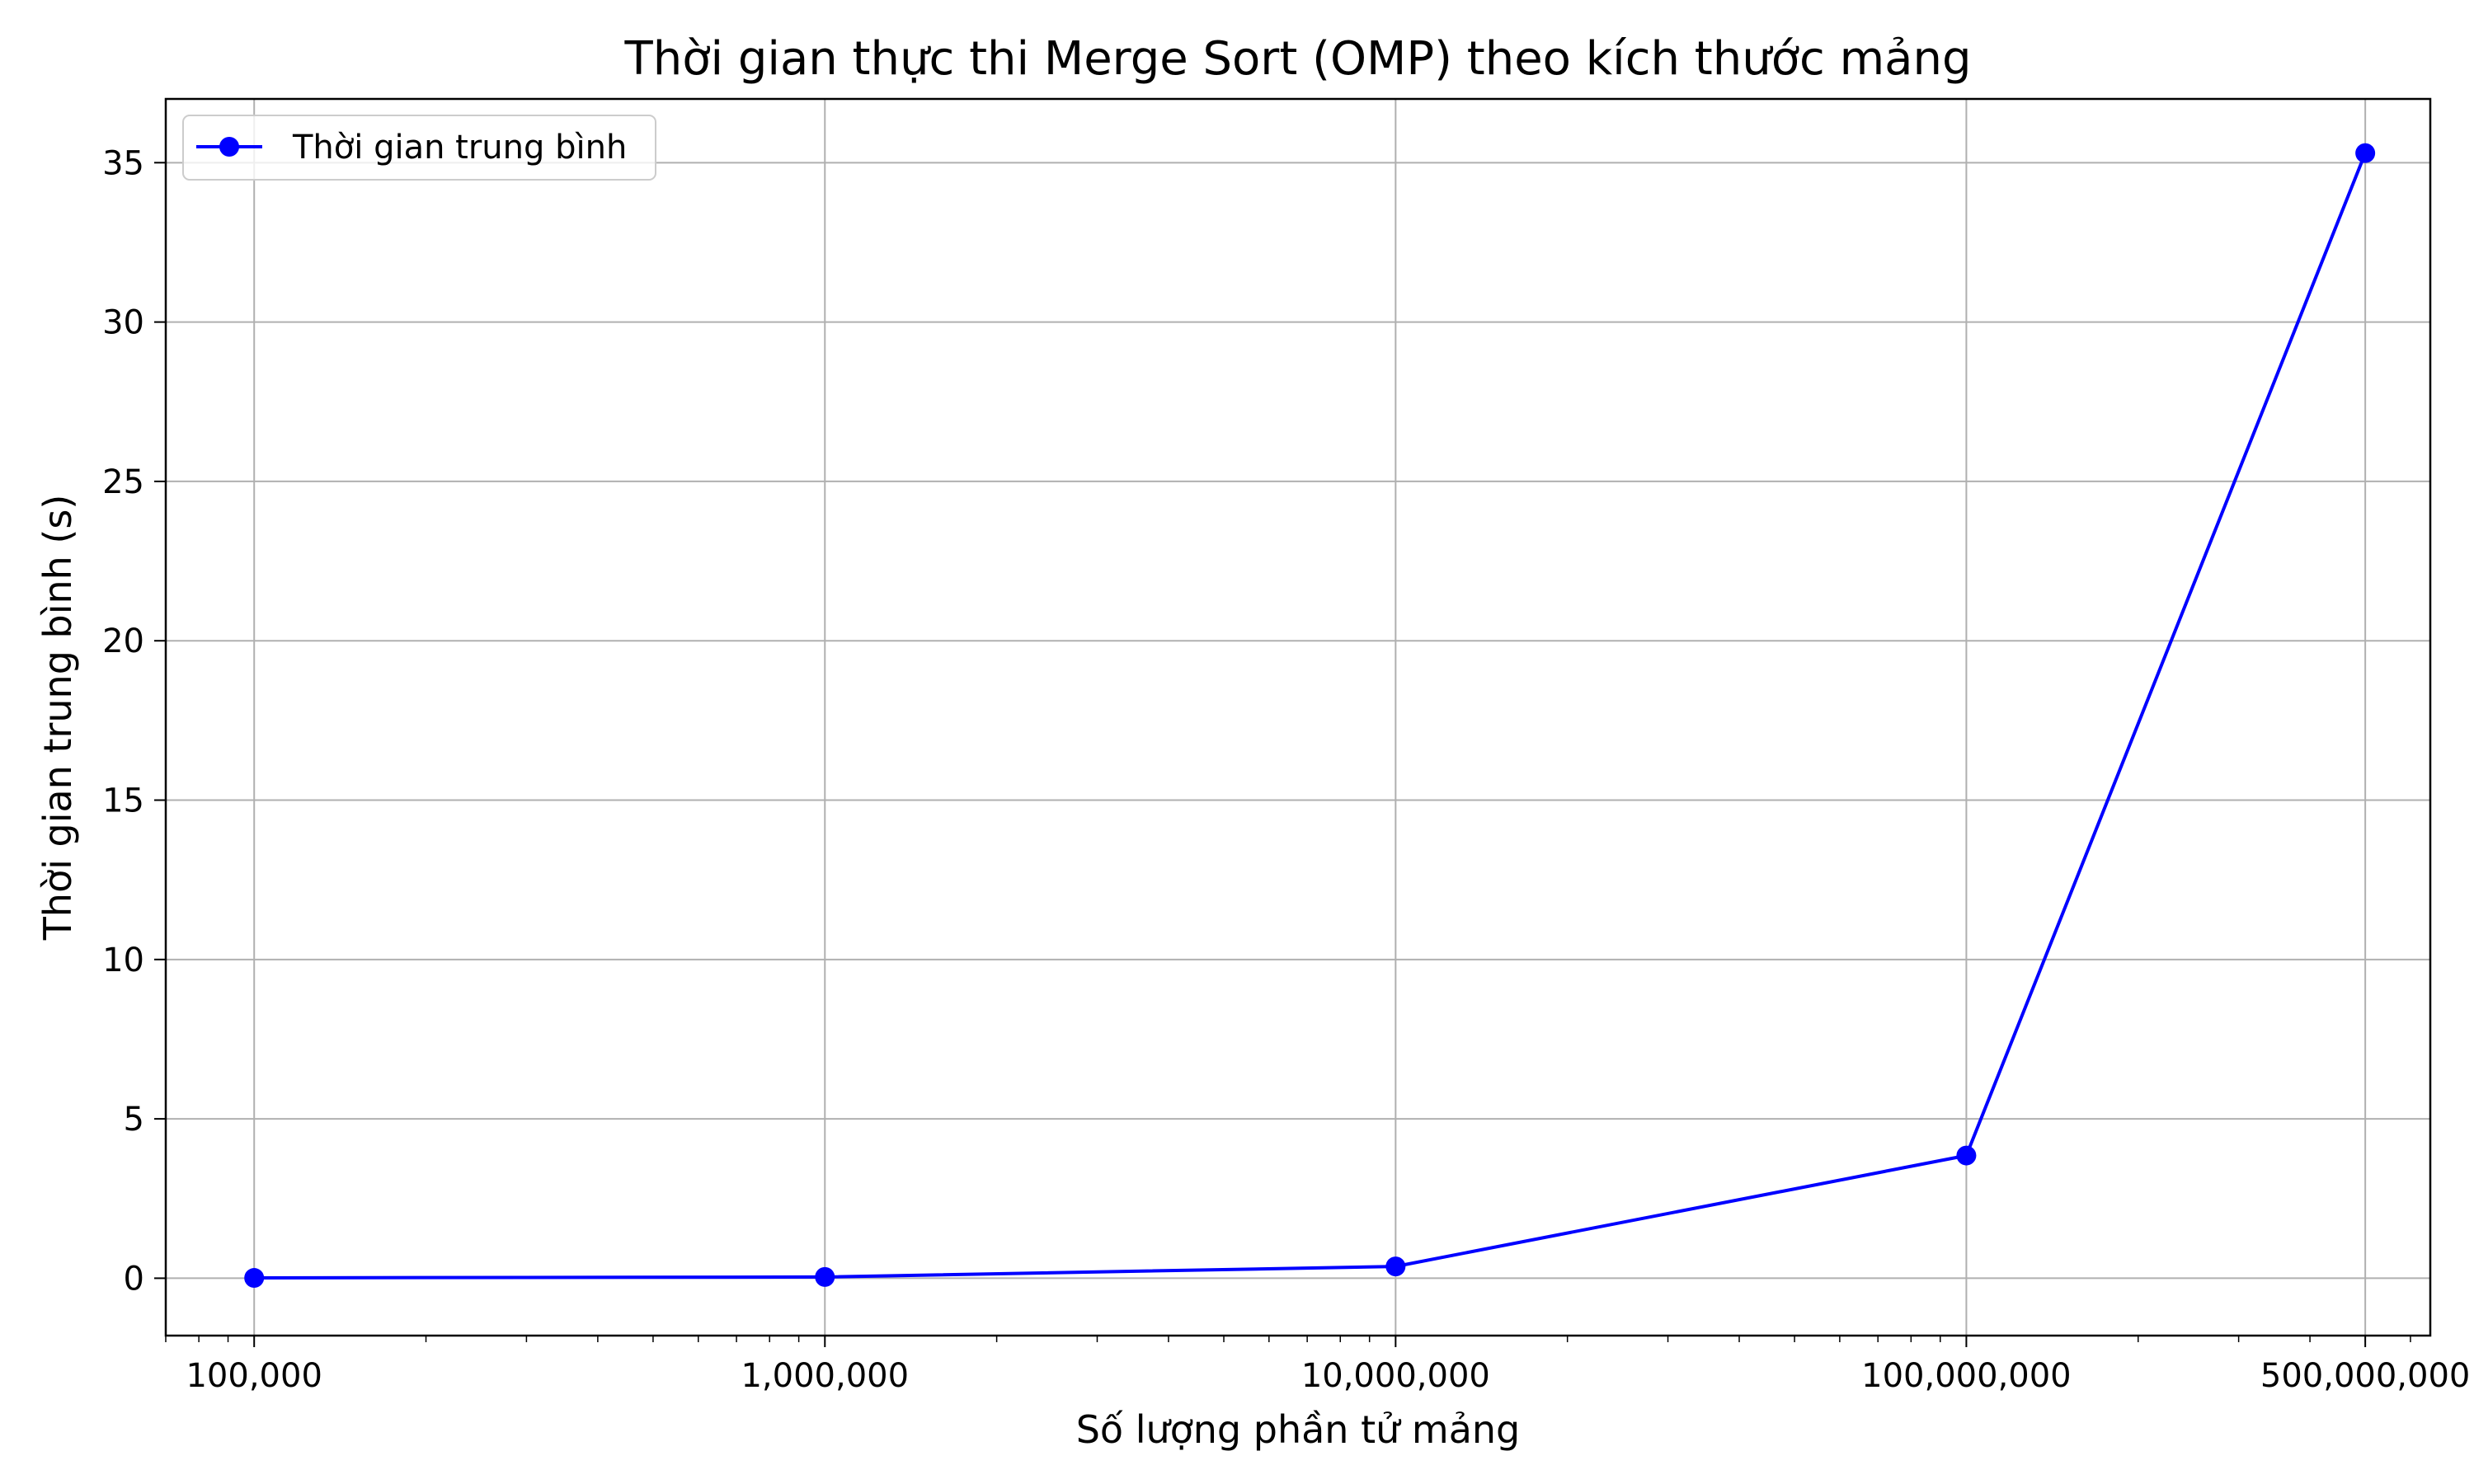 The width and height of the screenshot is (2474, 1484). What do you see at coordinates (123, 641) in the screenshot?
I see `y-tick-label: 20` at bounding box center [123, 641].